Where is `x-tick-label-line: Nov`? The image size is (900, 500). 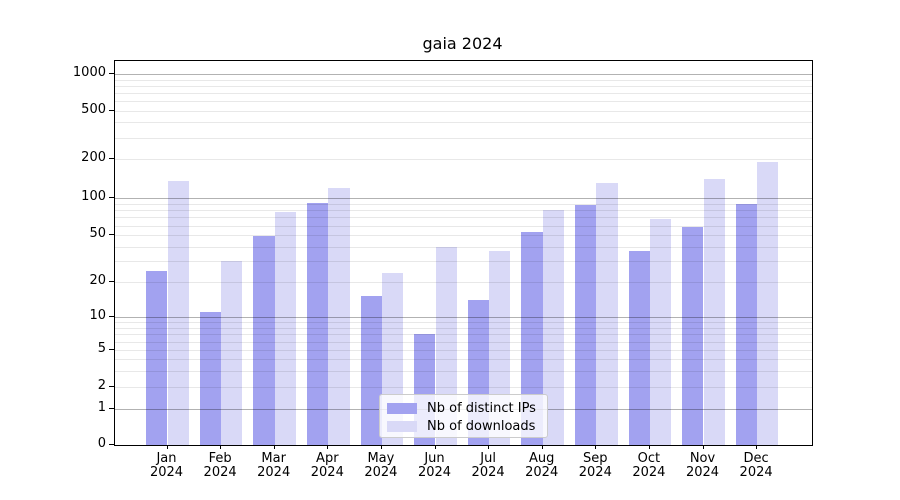 x-tick-label-line: Nov is located at coordinates (702, 458).